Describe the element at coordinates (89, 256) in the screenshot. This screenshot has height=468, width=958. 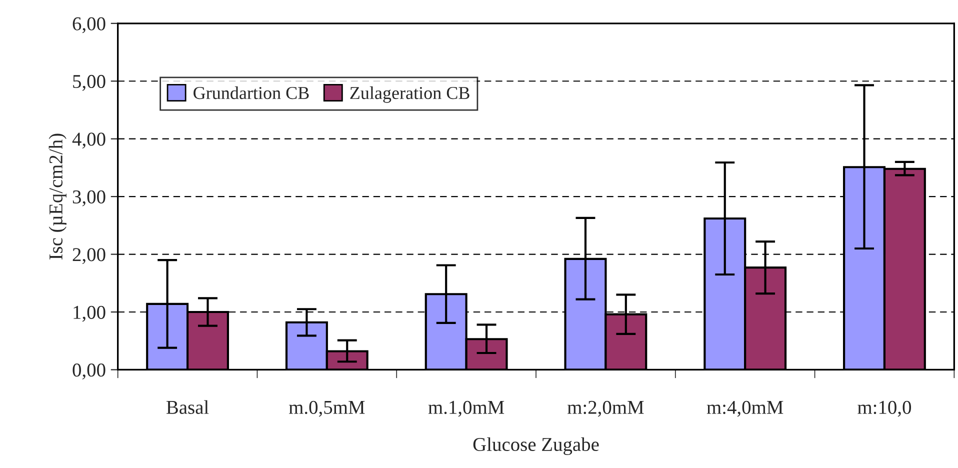
I see `y-tick-label: 2,00` at that location.